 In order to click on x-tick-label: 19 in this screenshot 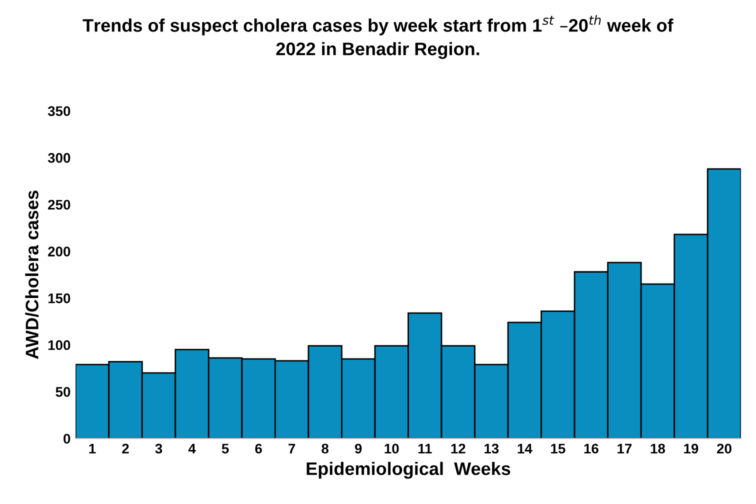, I will do `click(691, 449)`.